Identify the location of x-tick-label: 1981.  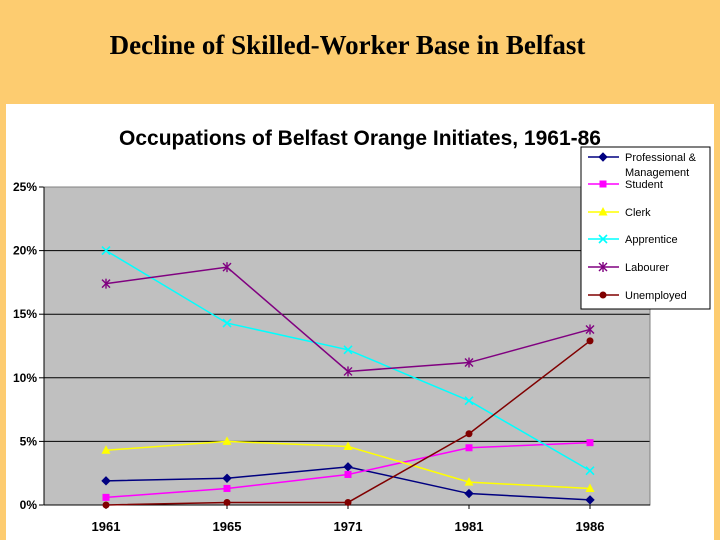
(469, 526).